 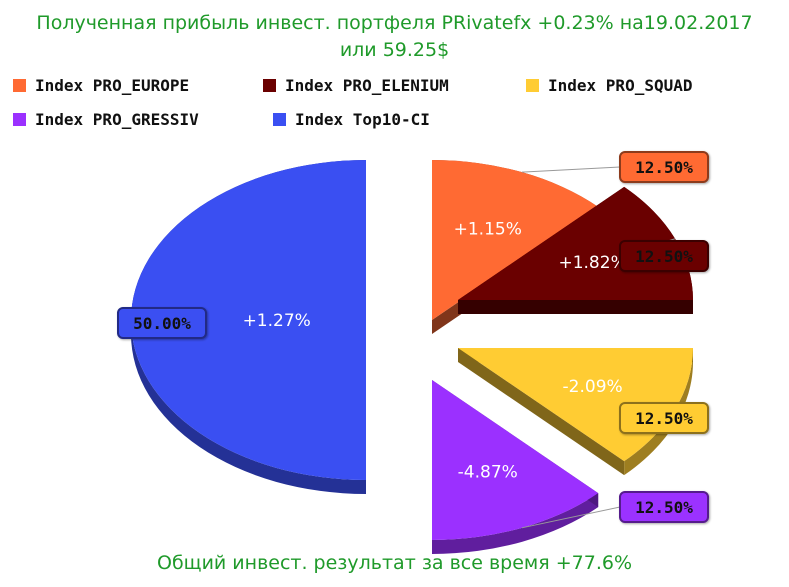 What do you see at coordinates (515, 523) in the screenshot?
I see `pie-slice-side` at bounding box center [515, 523].